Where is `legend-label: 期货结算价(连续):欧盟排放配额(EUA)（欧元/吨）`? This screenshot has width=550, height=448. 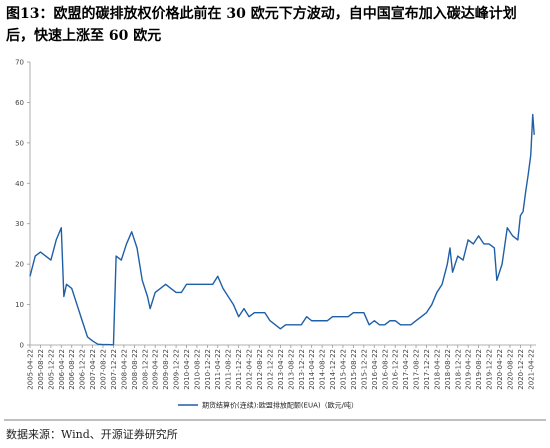 legend-label: 期货结算价(连续):欧盟排放配额(EUA)（欧元/吨） is located at coordinates (280, 405).